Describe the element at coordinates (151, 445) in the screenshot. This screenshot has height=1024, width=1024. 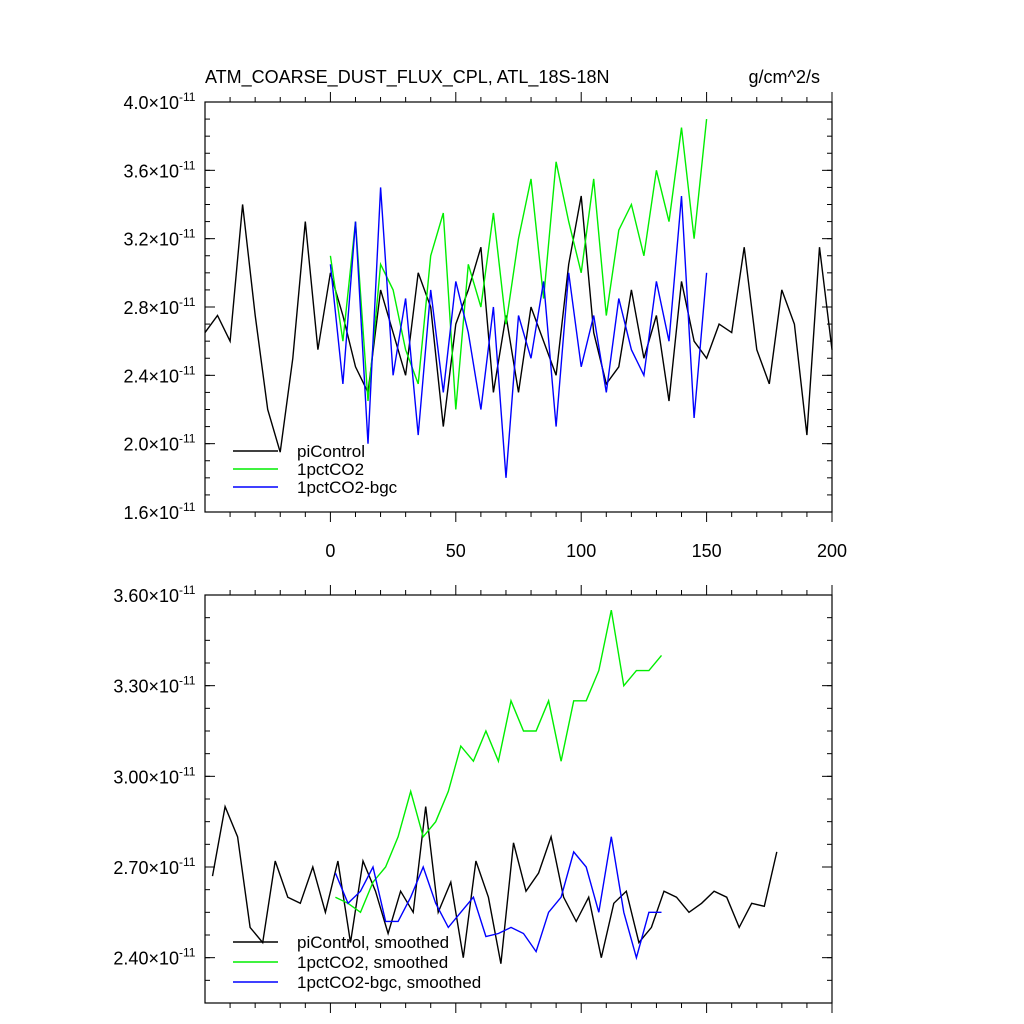
I see `y-tick-label: 2.0×10` at that location.